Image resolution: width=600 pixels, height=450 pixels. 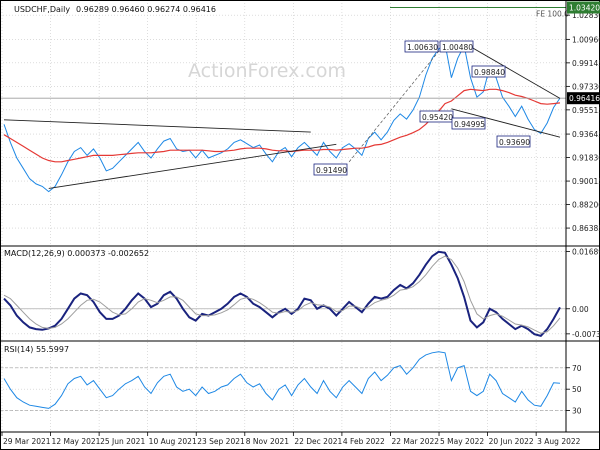 I want to click on x-tick-label: 22 Dec 2021, so click(x=318, y=441).